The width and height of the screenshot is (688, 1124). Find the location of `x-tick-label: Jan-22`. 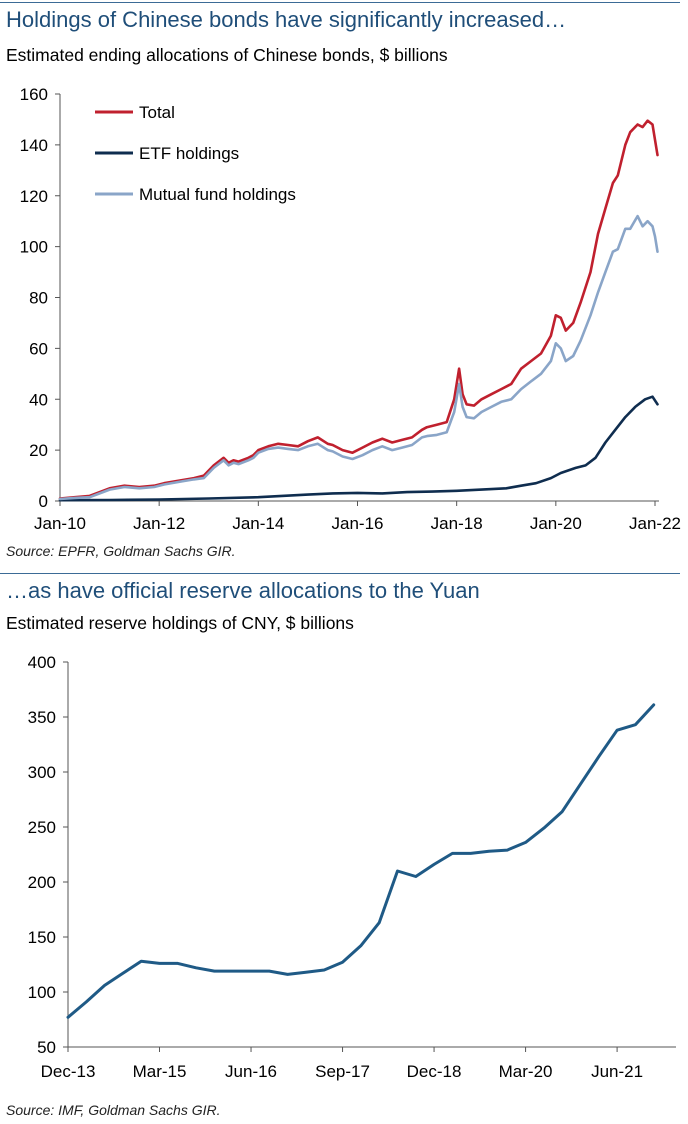

x-tick-label: Jan-22 is located at coordinates (655, 523).